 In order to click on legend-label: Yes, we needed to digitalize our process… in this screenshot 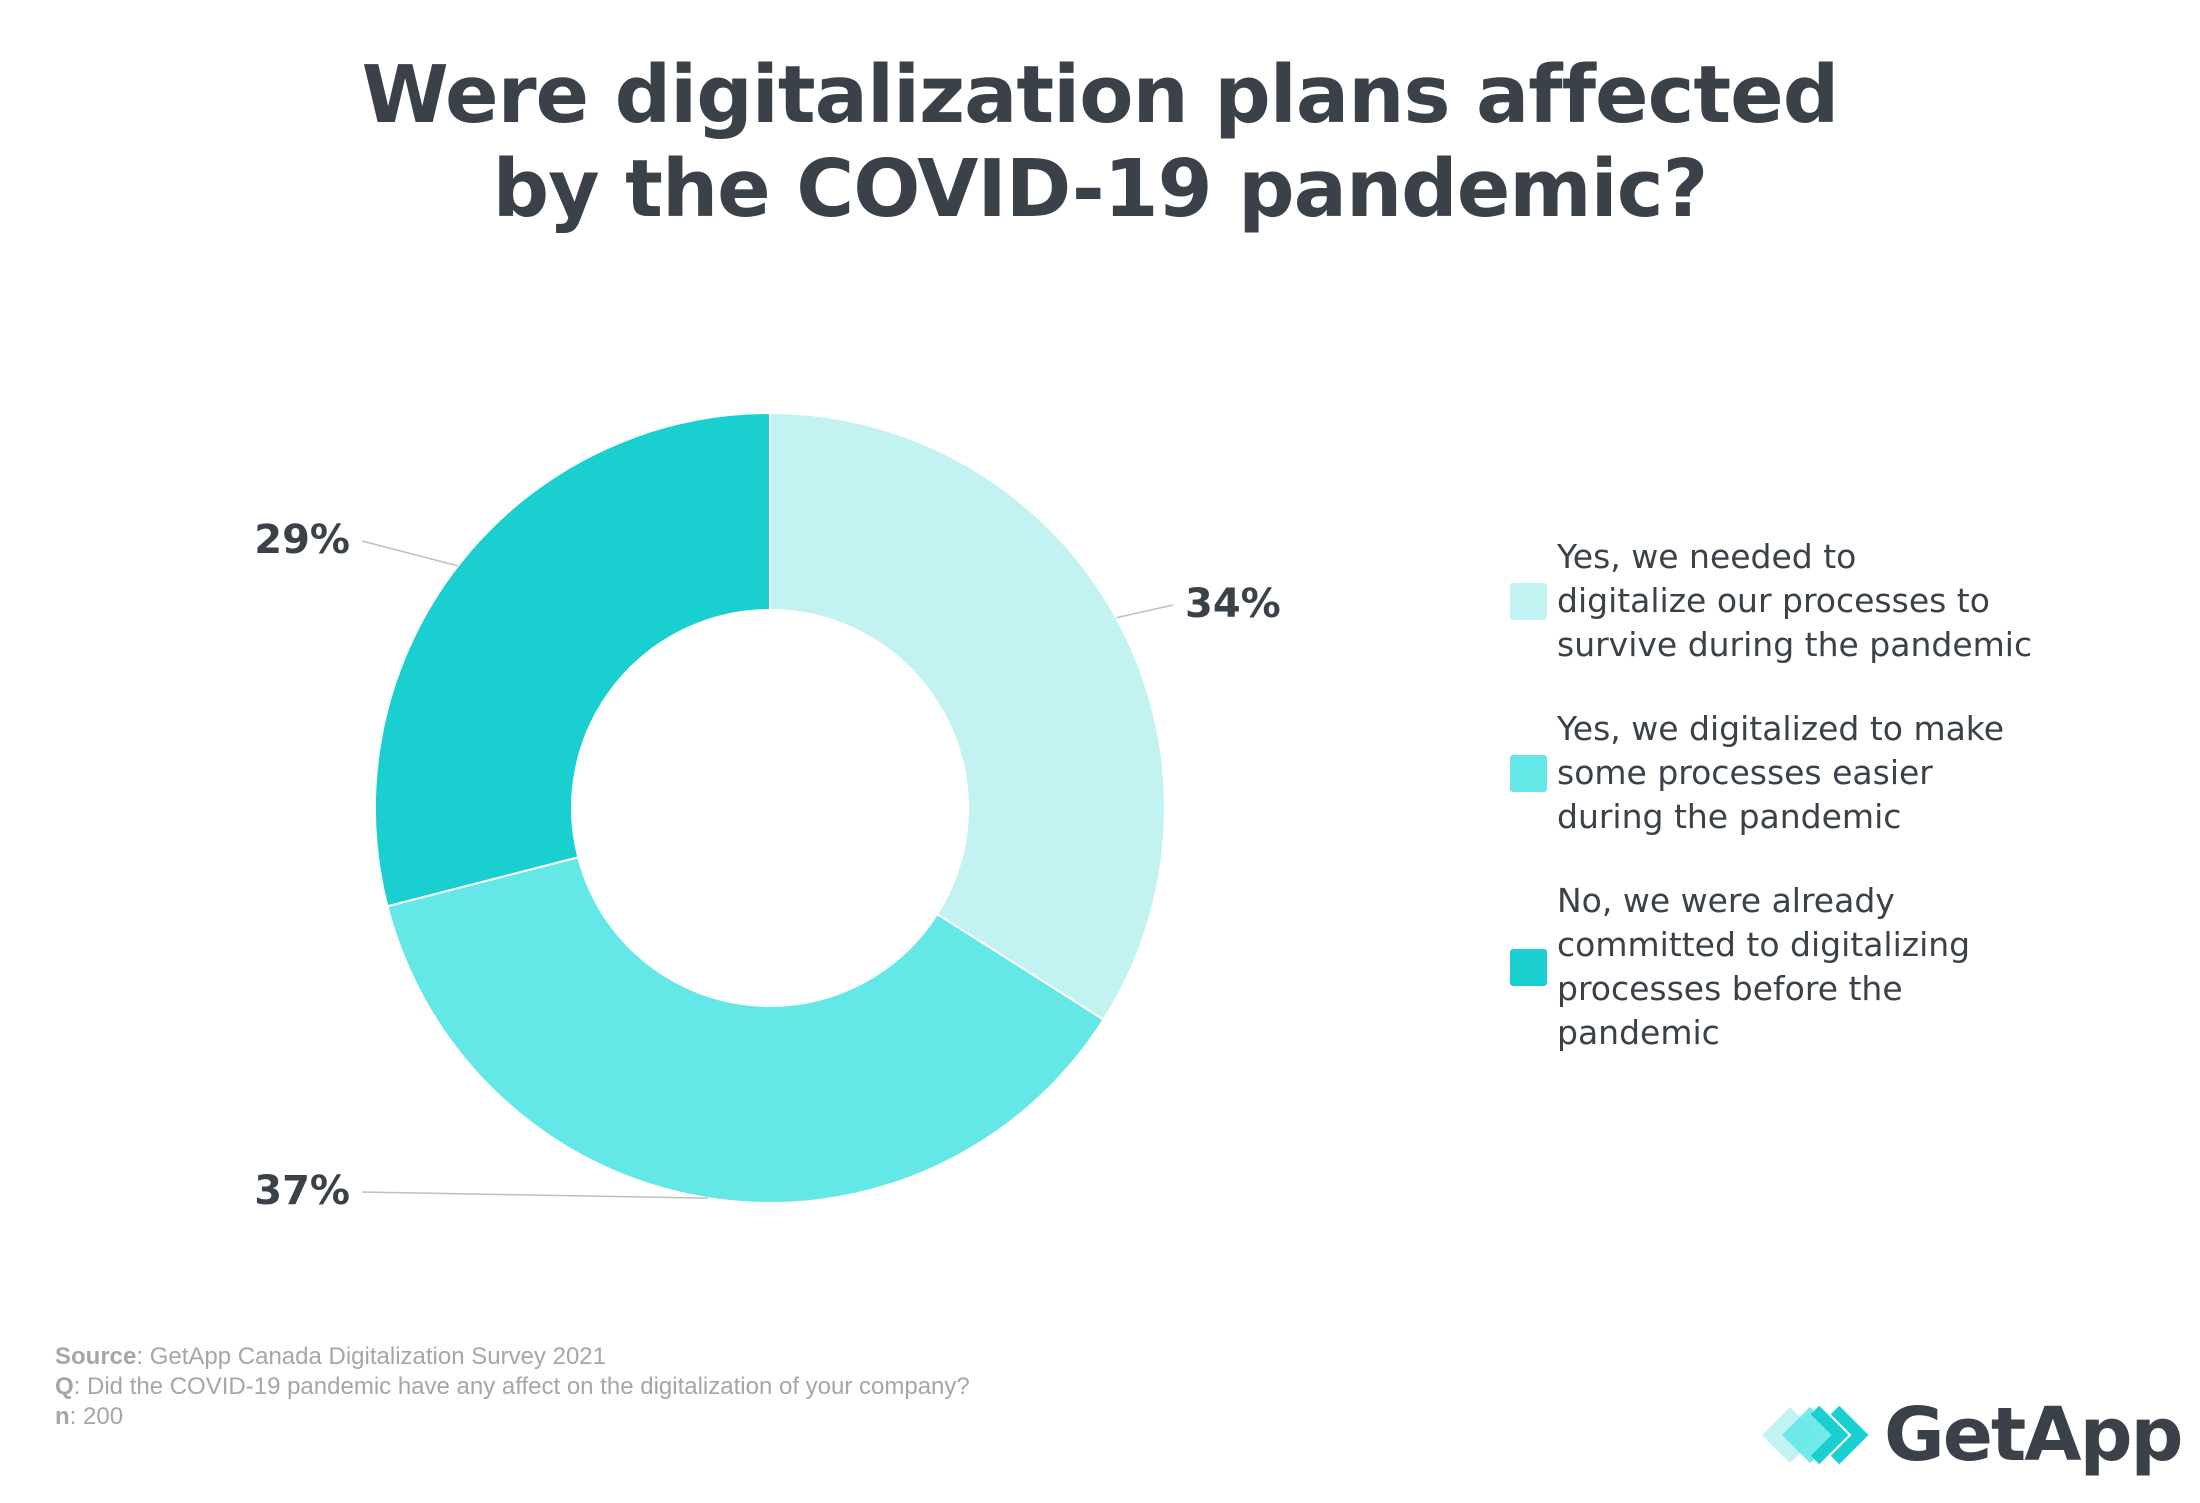, I will do `click(1794, 601)`.